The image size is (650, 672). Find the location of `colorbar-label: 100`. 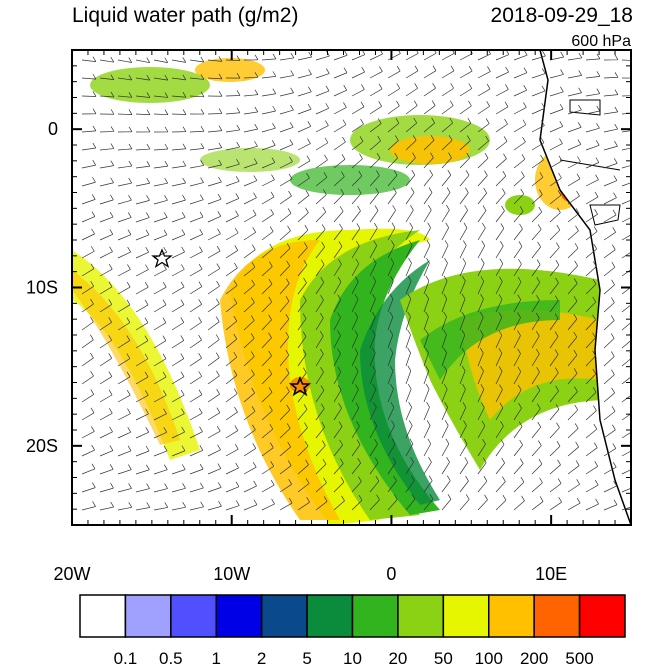

colorbar-label: 100 is located at coordinates (489, 658).